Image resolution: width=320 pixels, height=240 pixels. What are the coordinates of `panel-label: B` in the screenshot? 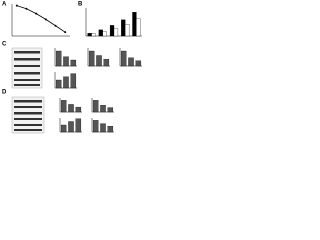 It's located at (80, 5).